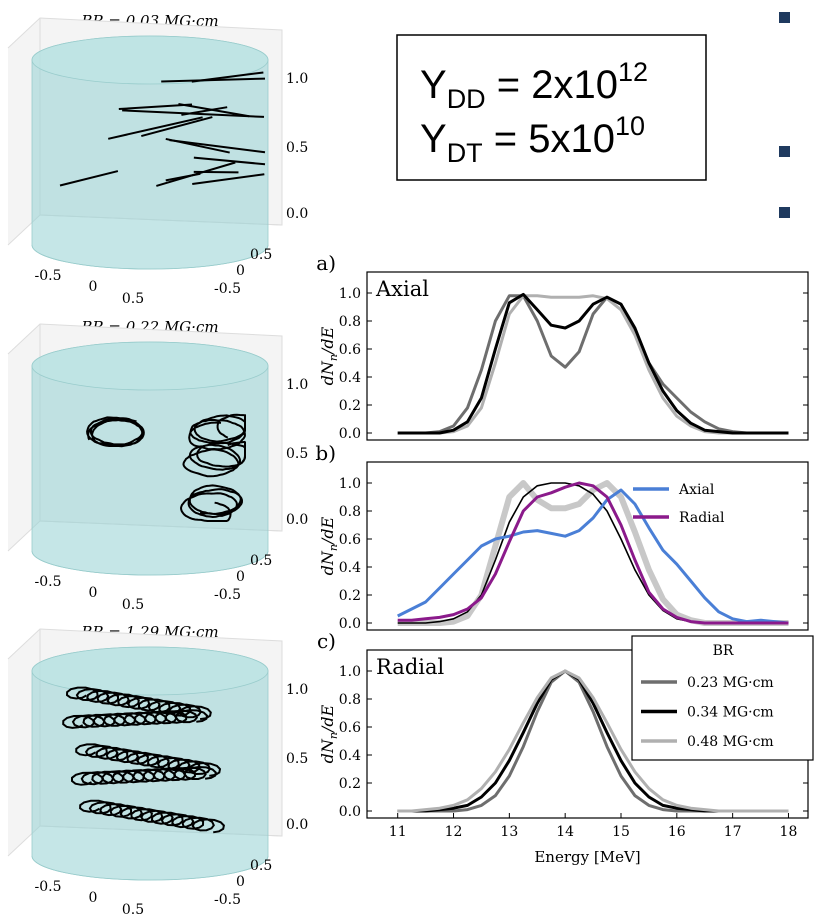 The height and width of the screenshot is (920, 814). I want to click on panel-label: c), so click(326, 641).